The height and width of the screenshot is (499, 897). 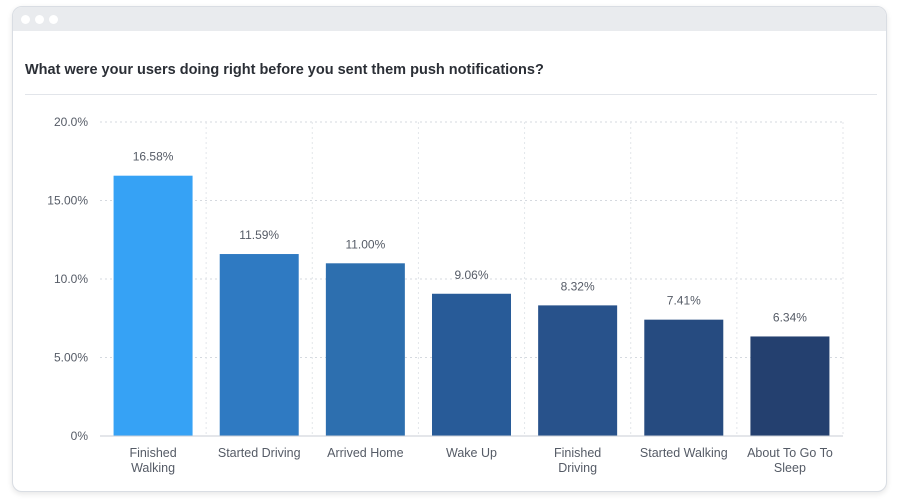 I want to click on bar-value-label: 8.32%, so click(x=578, y=286).